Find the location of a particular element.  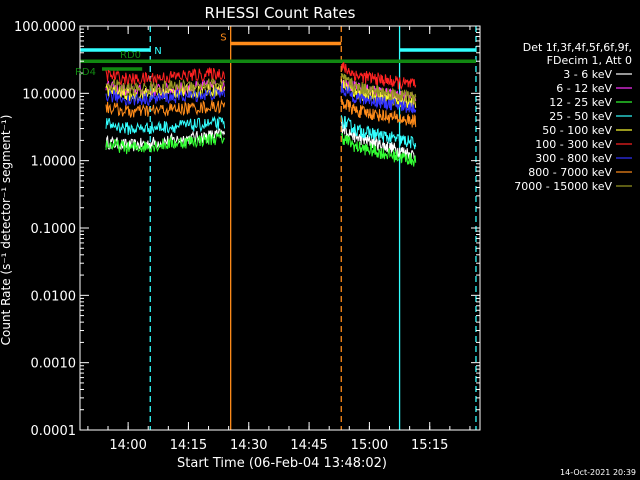

legend-label: 7000 - 15000 keV is located at coordinates (563, 186).